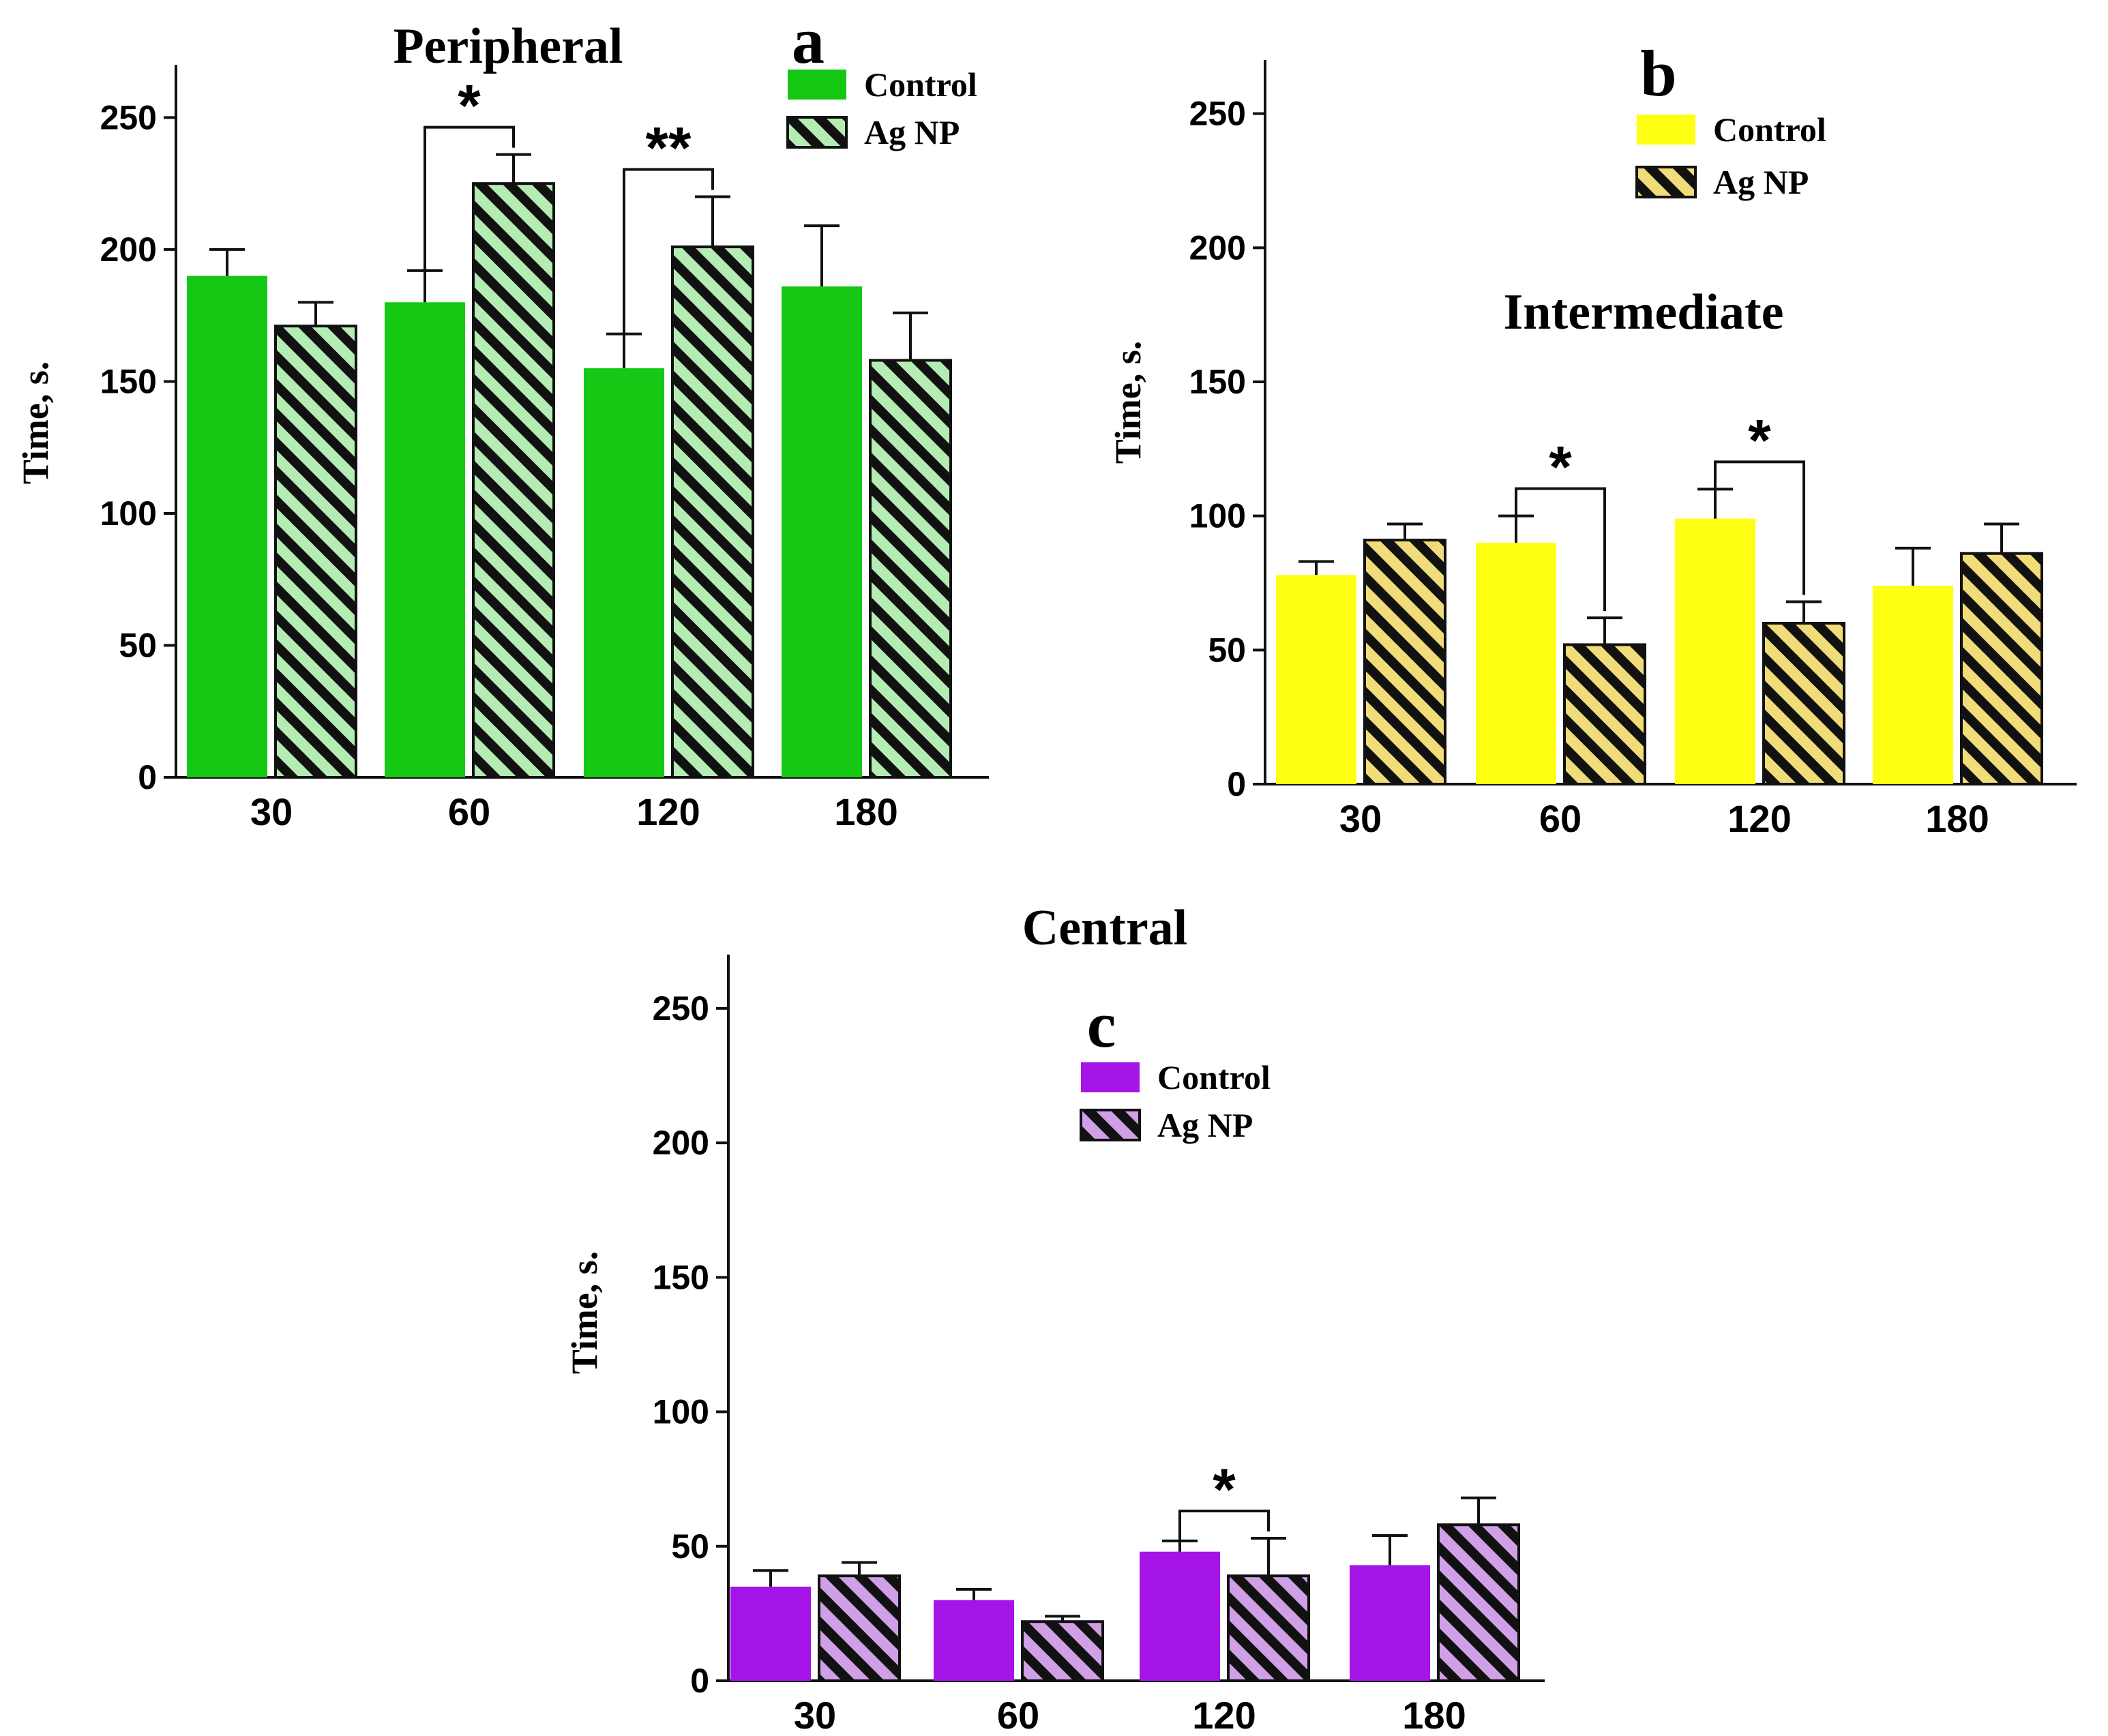 The image size is (2108, 1736). I want to click on significance-marker: **, so click(669, 149).